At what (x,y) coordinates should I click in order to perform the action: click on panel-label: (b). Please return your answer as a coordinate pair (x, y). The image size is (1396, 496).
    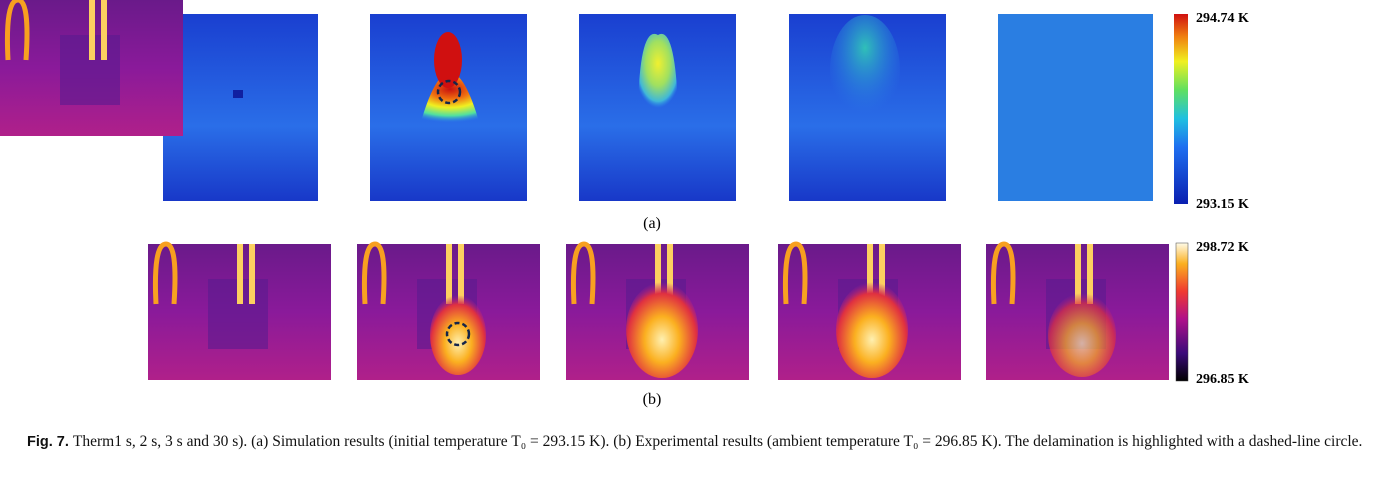
    Looking at the image, I should click on (652, 399).